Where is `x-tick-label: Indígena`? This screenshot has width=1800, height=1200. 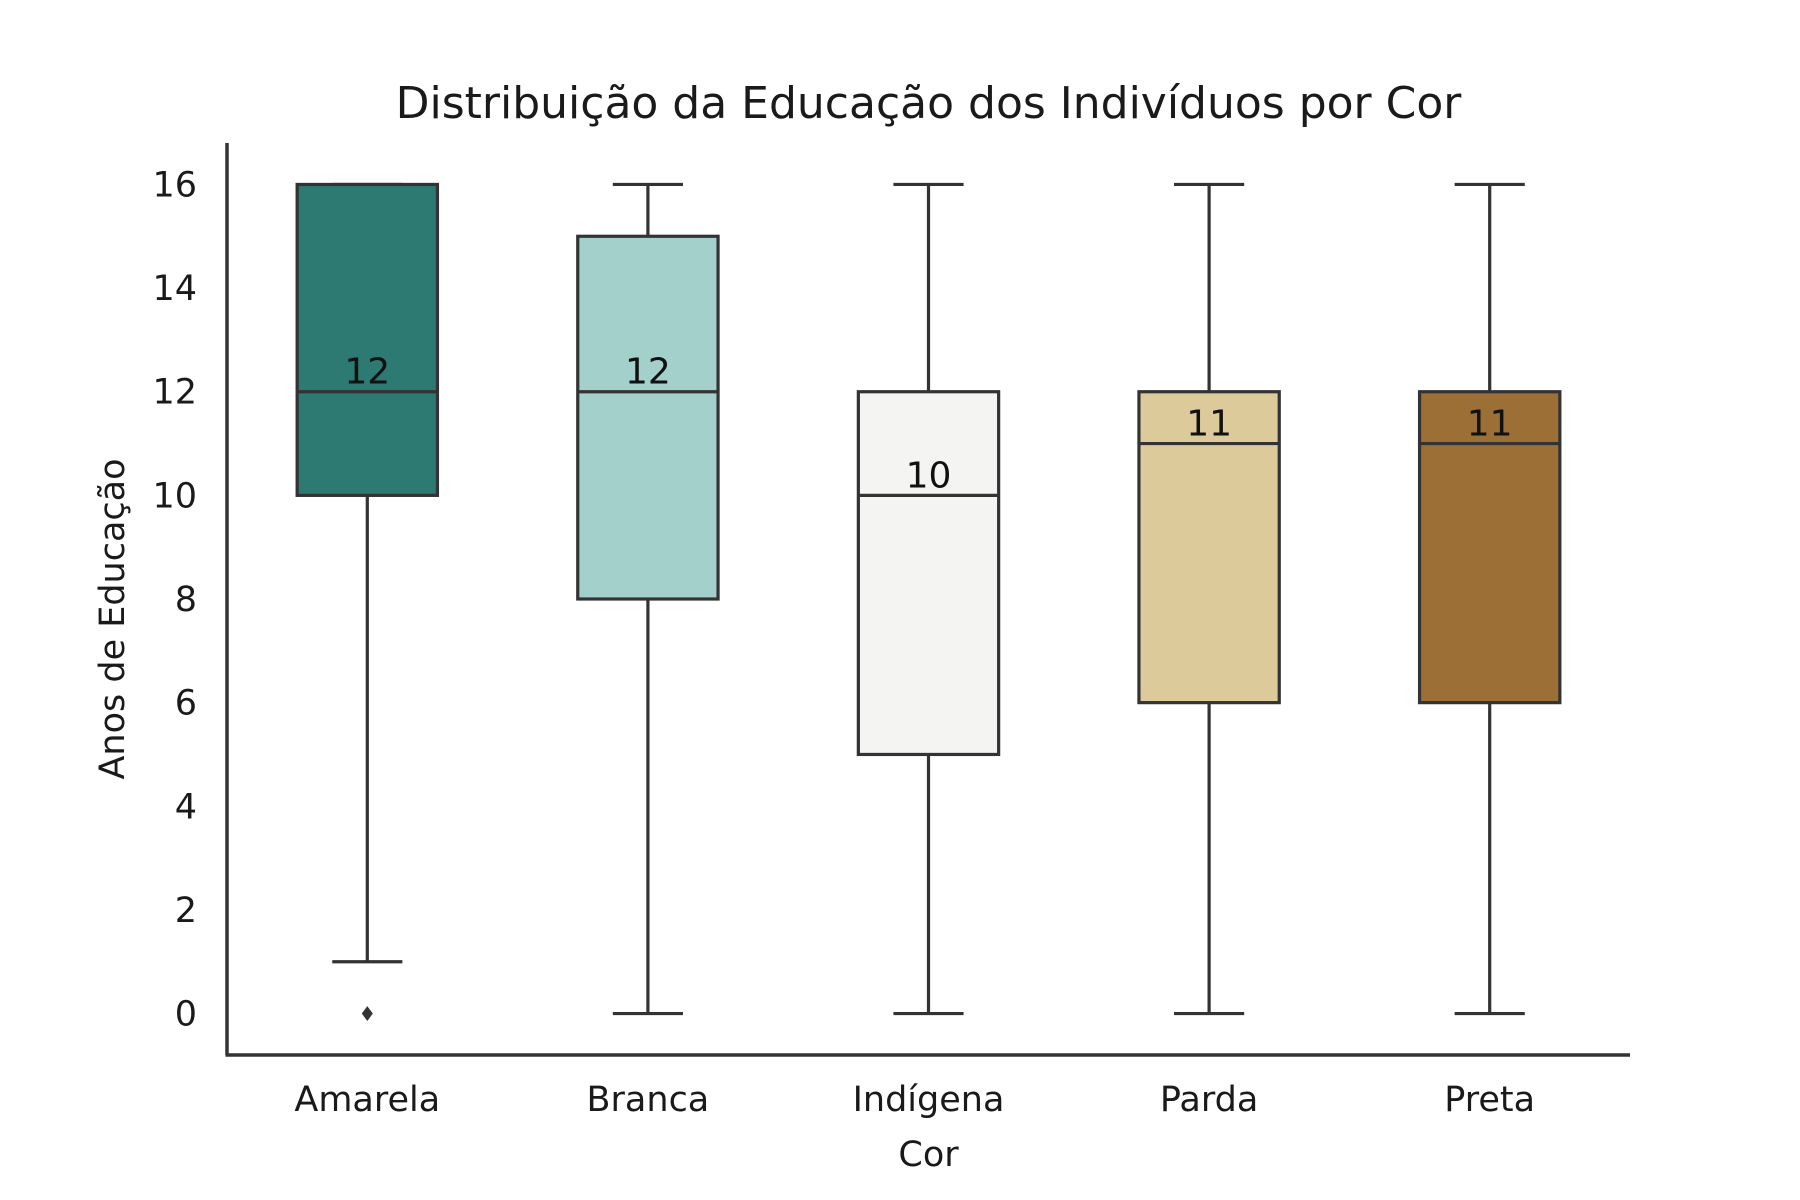
x-tick-label: Indígena is located at coordinates (929, 1100).